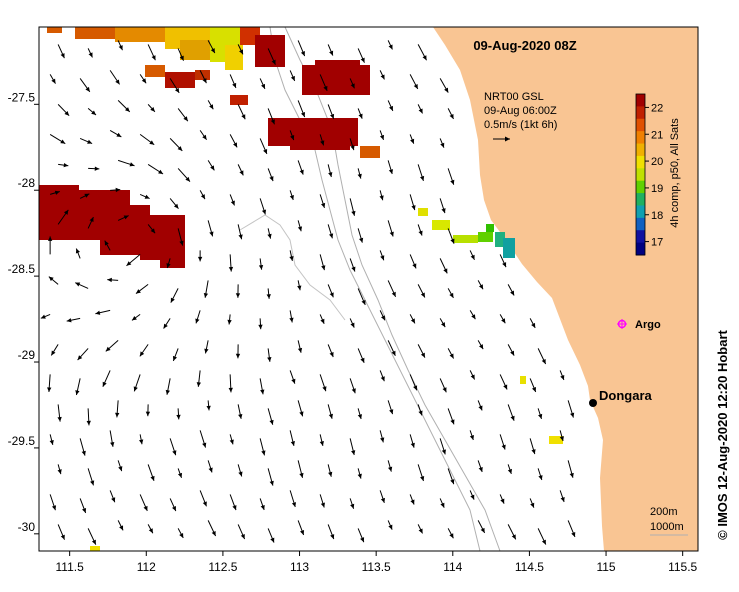 This screenshot has width=739, height=592. What do you see at coordinates (654, 175) in the screenshot?
I see `colorbar-ticks: 22 21 20 19 18 17` at bounding box center [654, 175].